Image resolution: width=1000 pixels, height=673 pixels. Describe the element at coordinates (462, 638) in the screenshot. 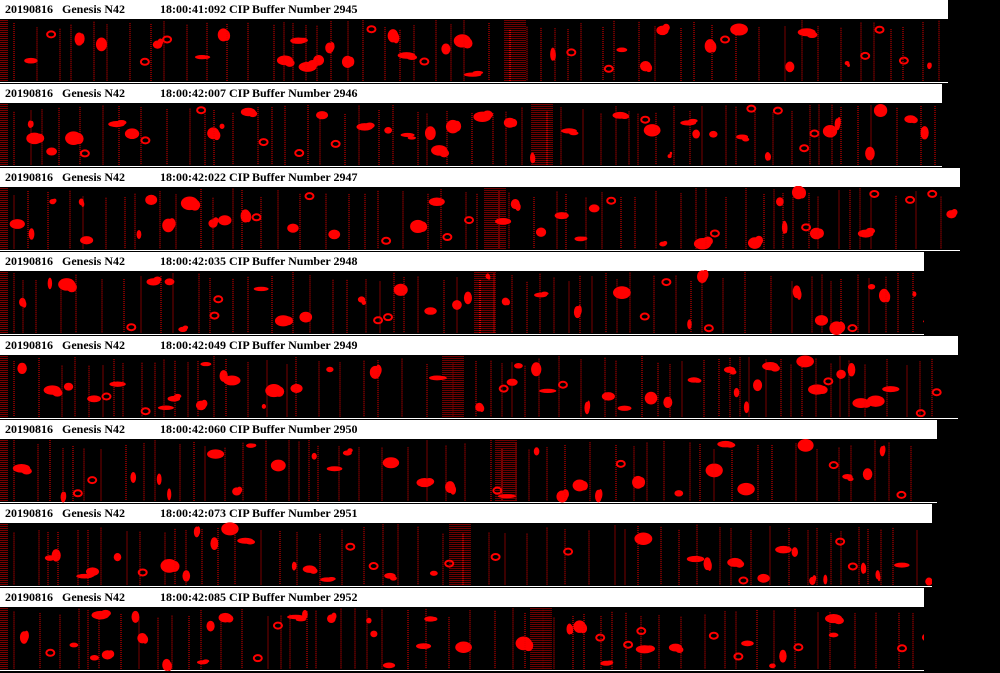

I see `image-background` at that location.